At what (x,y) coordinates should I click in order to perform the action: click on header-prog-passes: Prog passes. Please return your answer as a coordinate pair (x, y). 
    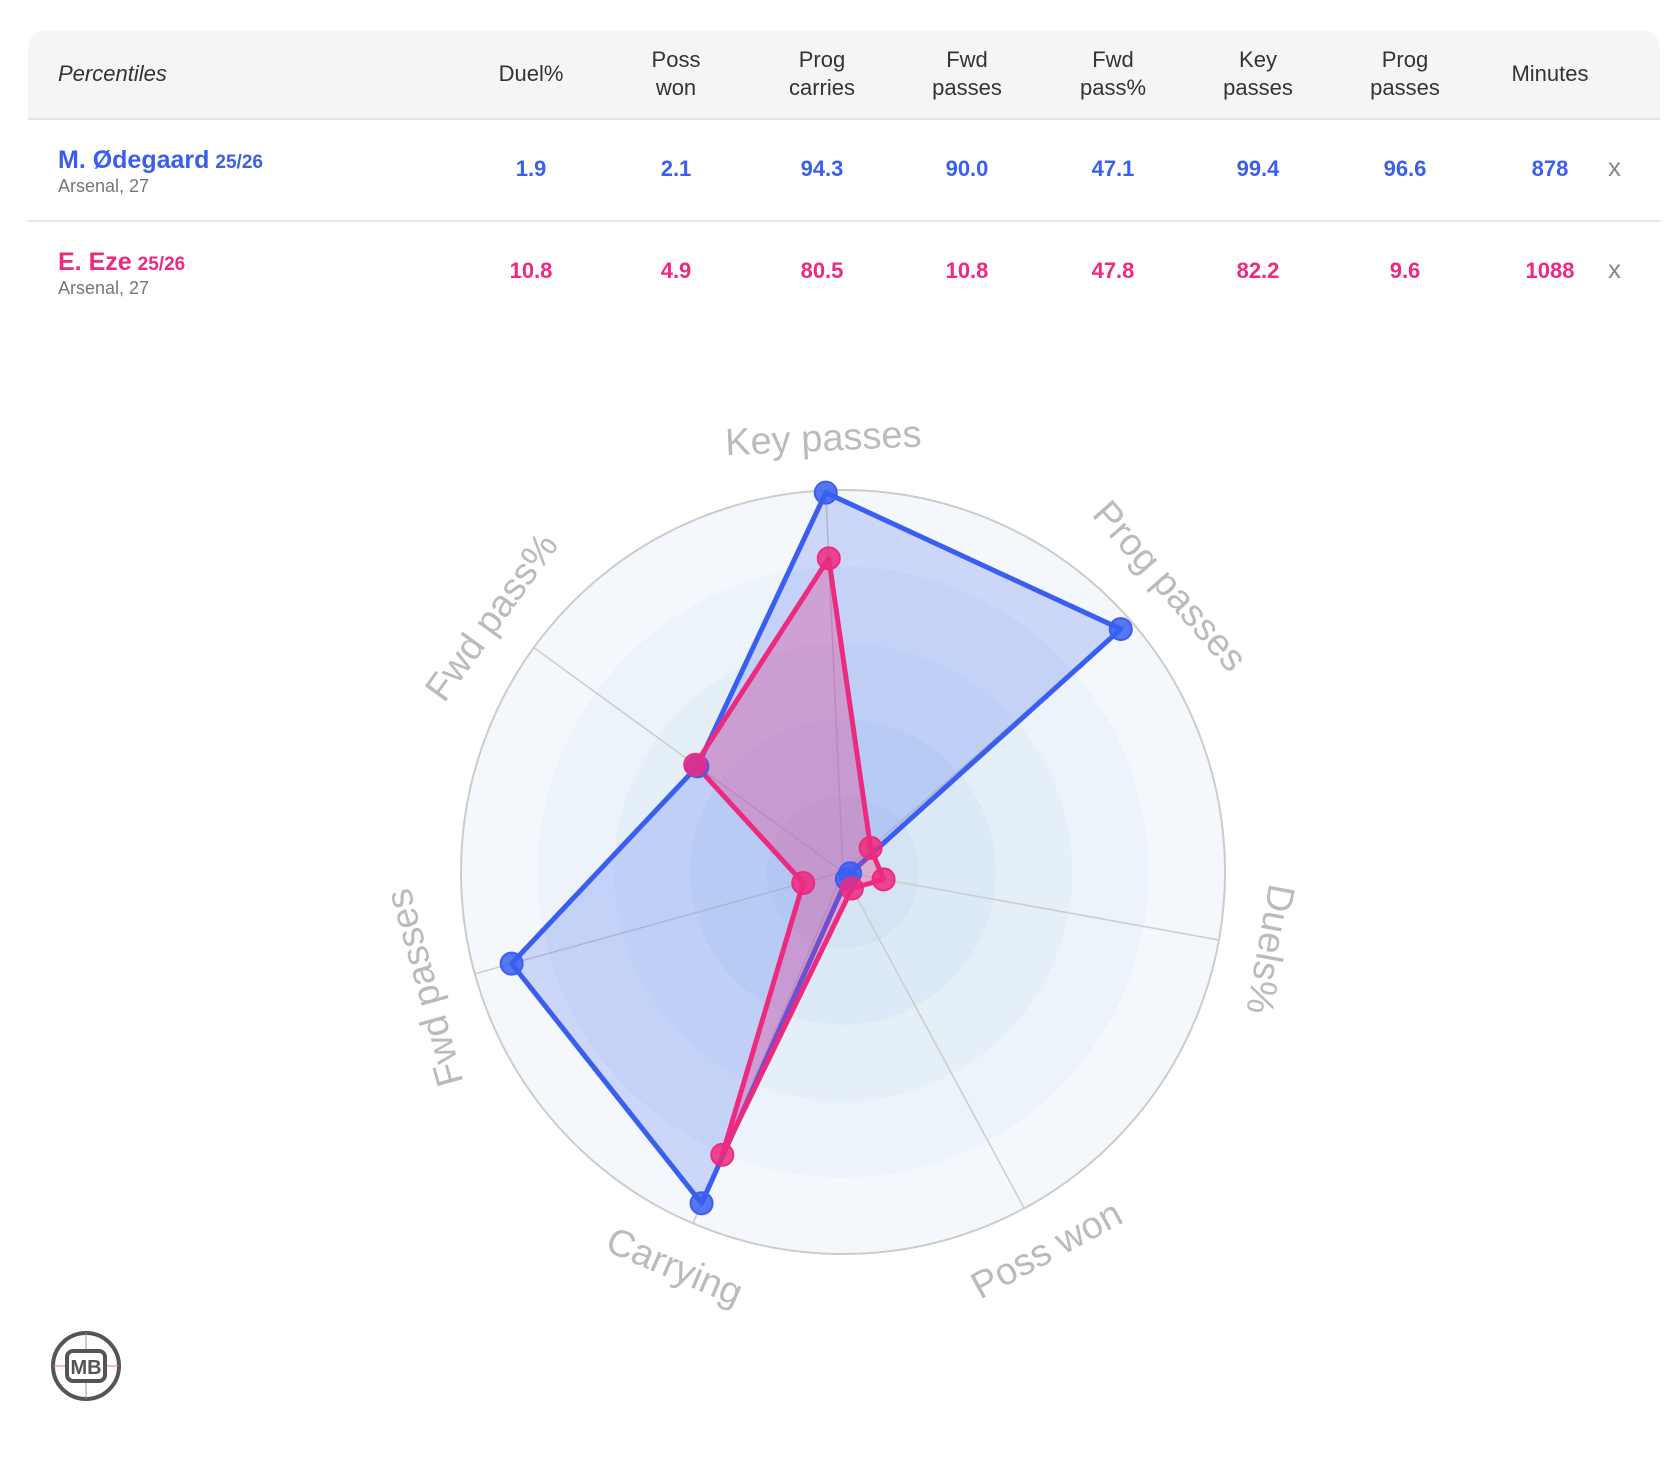
    Looking at the image, I should click on (1405, 73).